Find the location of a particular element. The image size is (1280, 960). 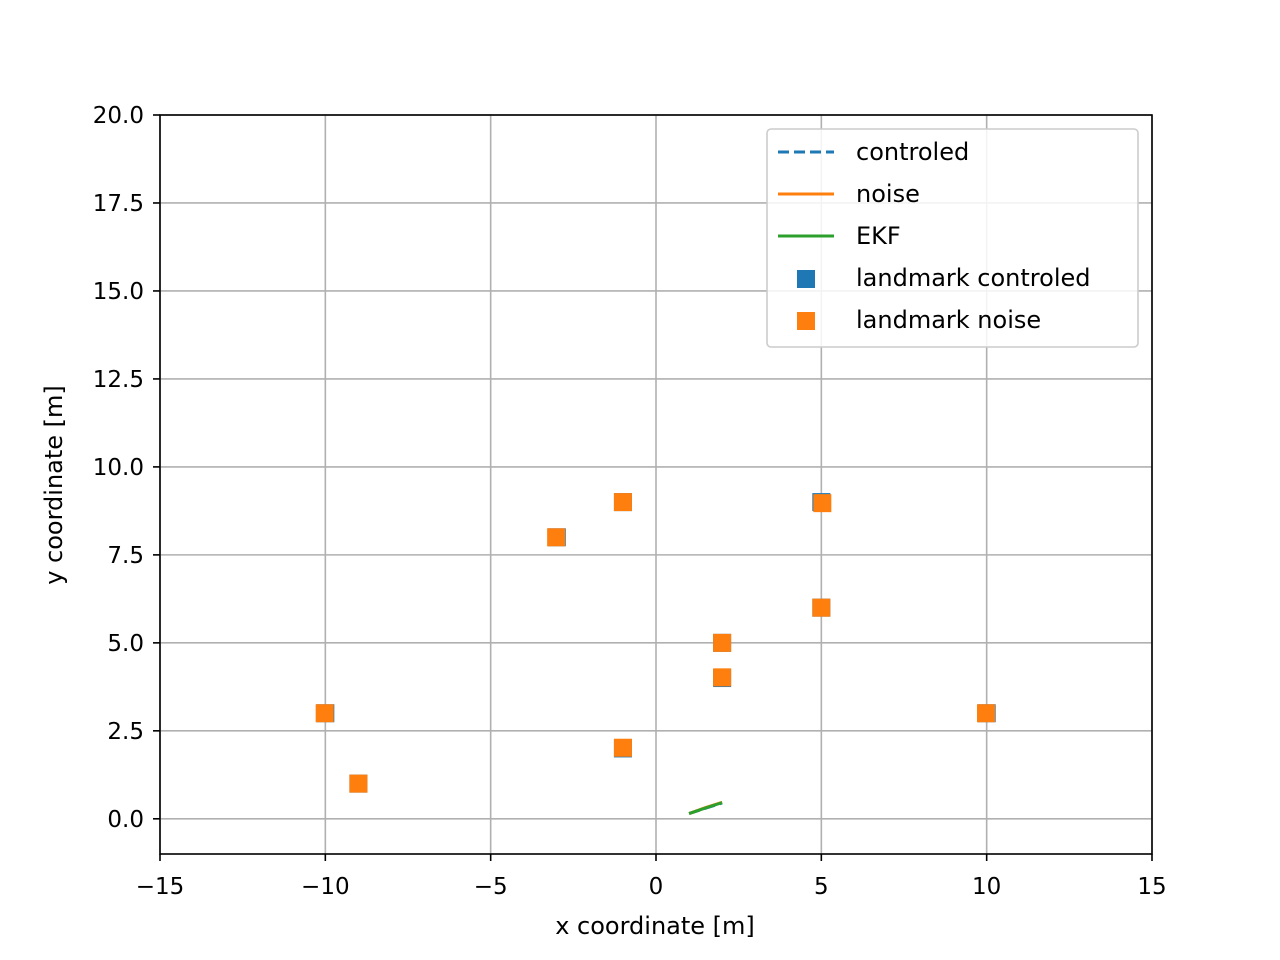

y-ticks: 0.0 2.5 5.0 7.5 10.0 12.5 15.0 17.5 20.0 is located at coordinates (126, 468).